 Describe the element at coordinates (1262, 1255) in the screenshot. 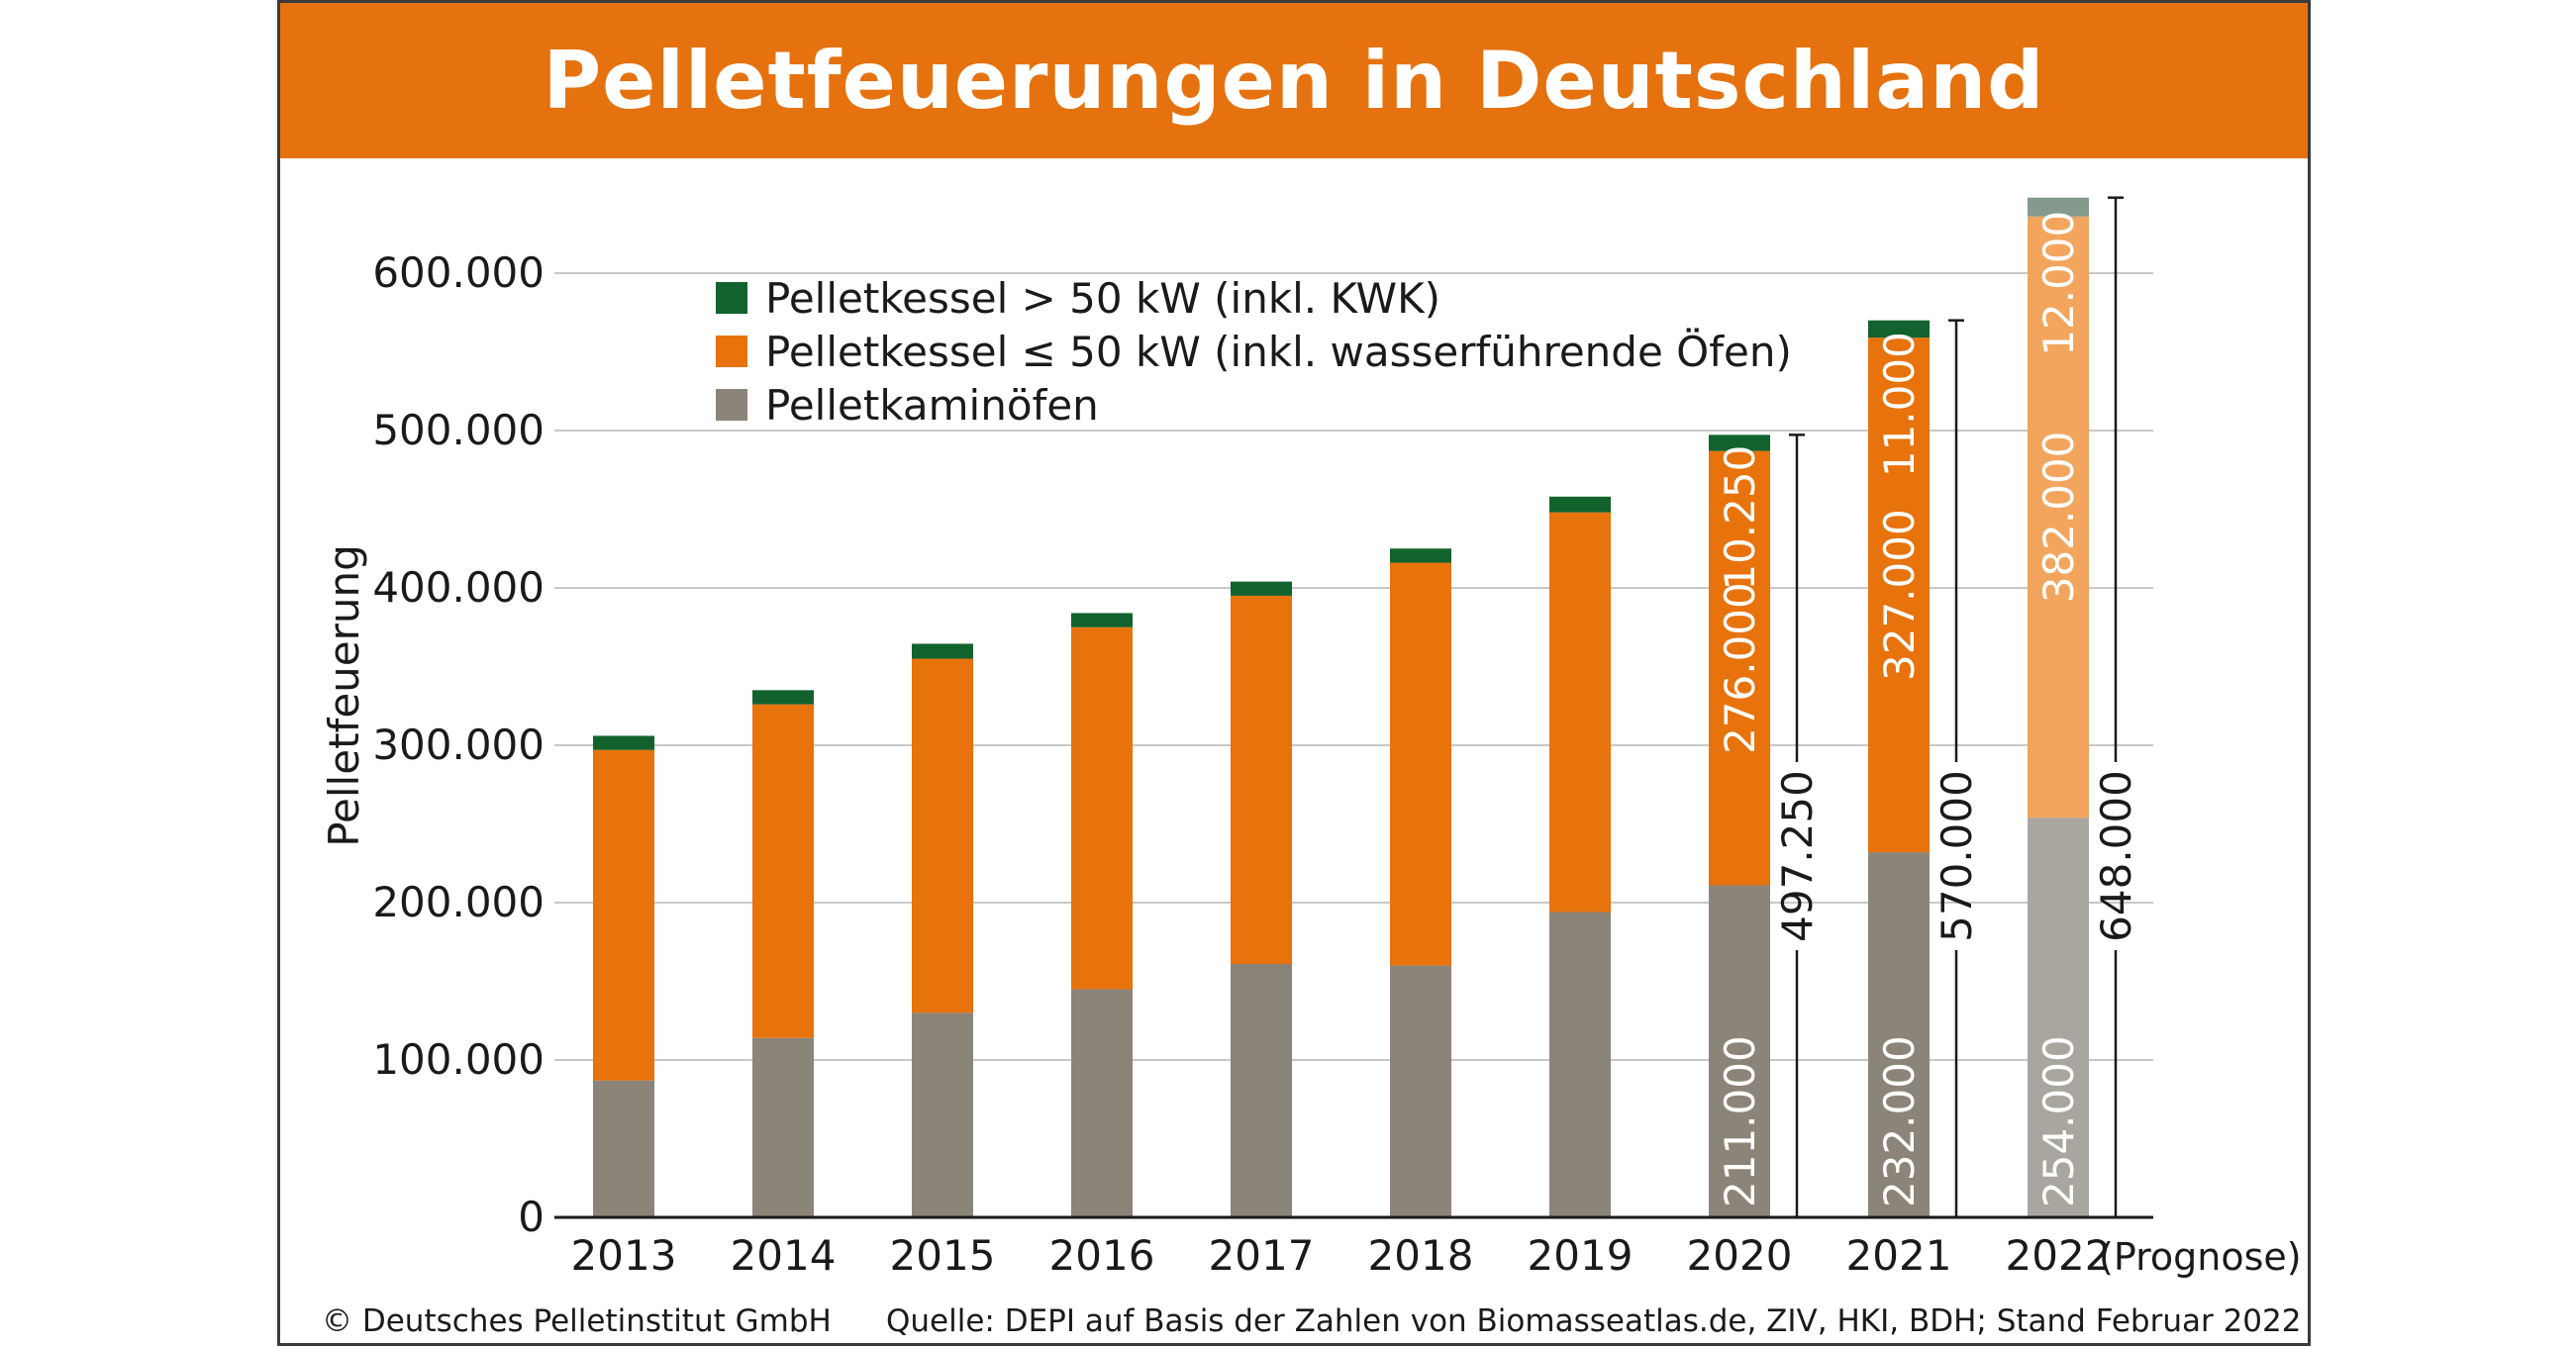

I see `x-tick-label: 2017` at that location.